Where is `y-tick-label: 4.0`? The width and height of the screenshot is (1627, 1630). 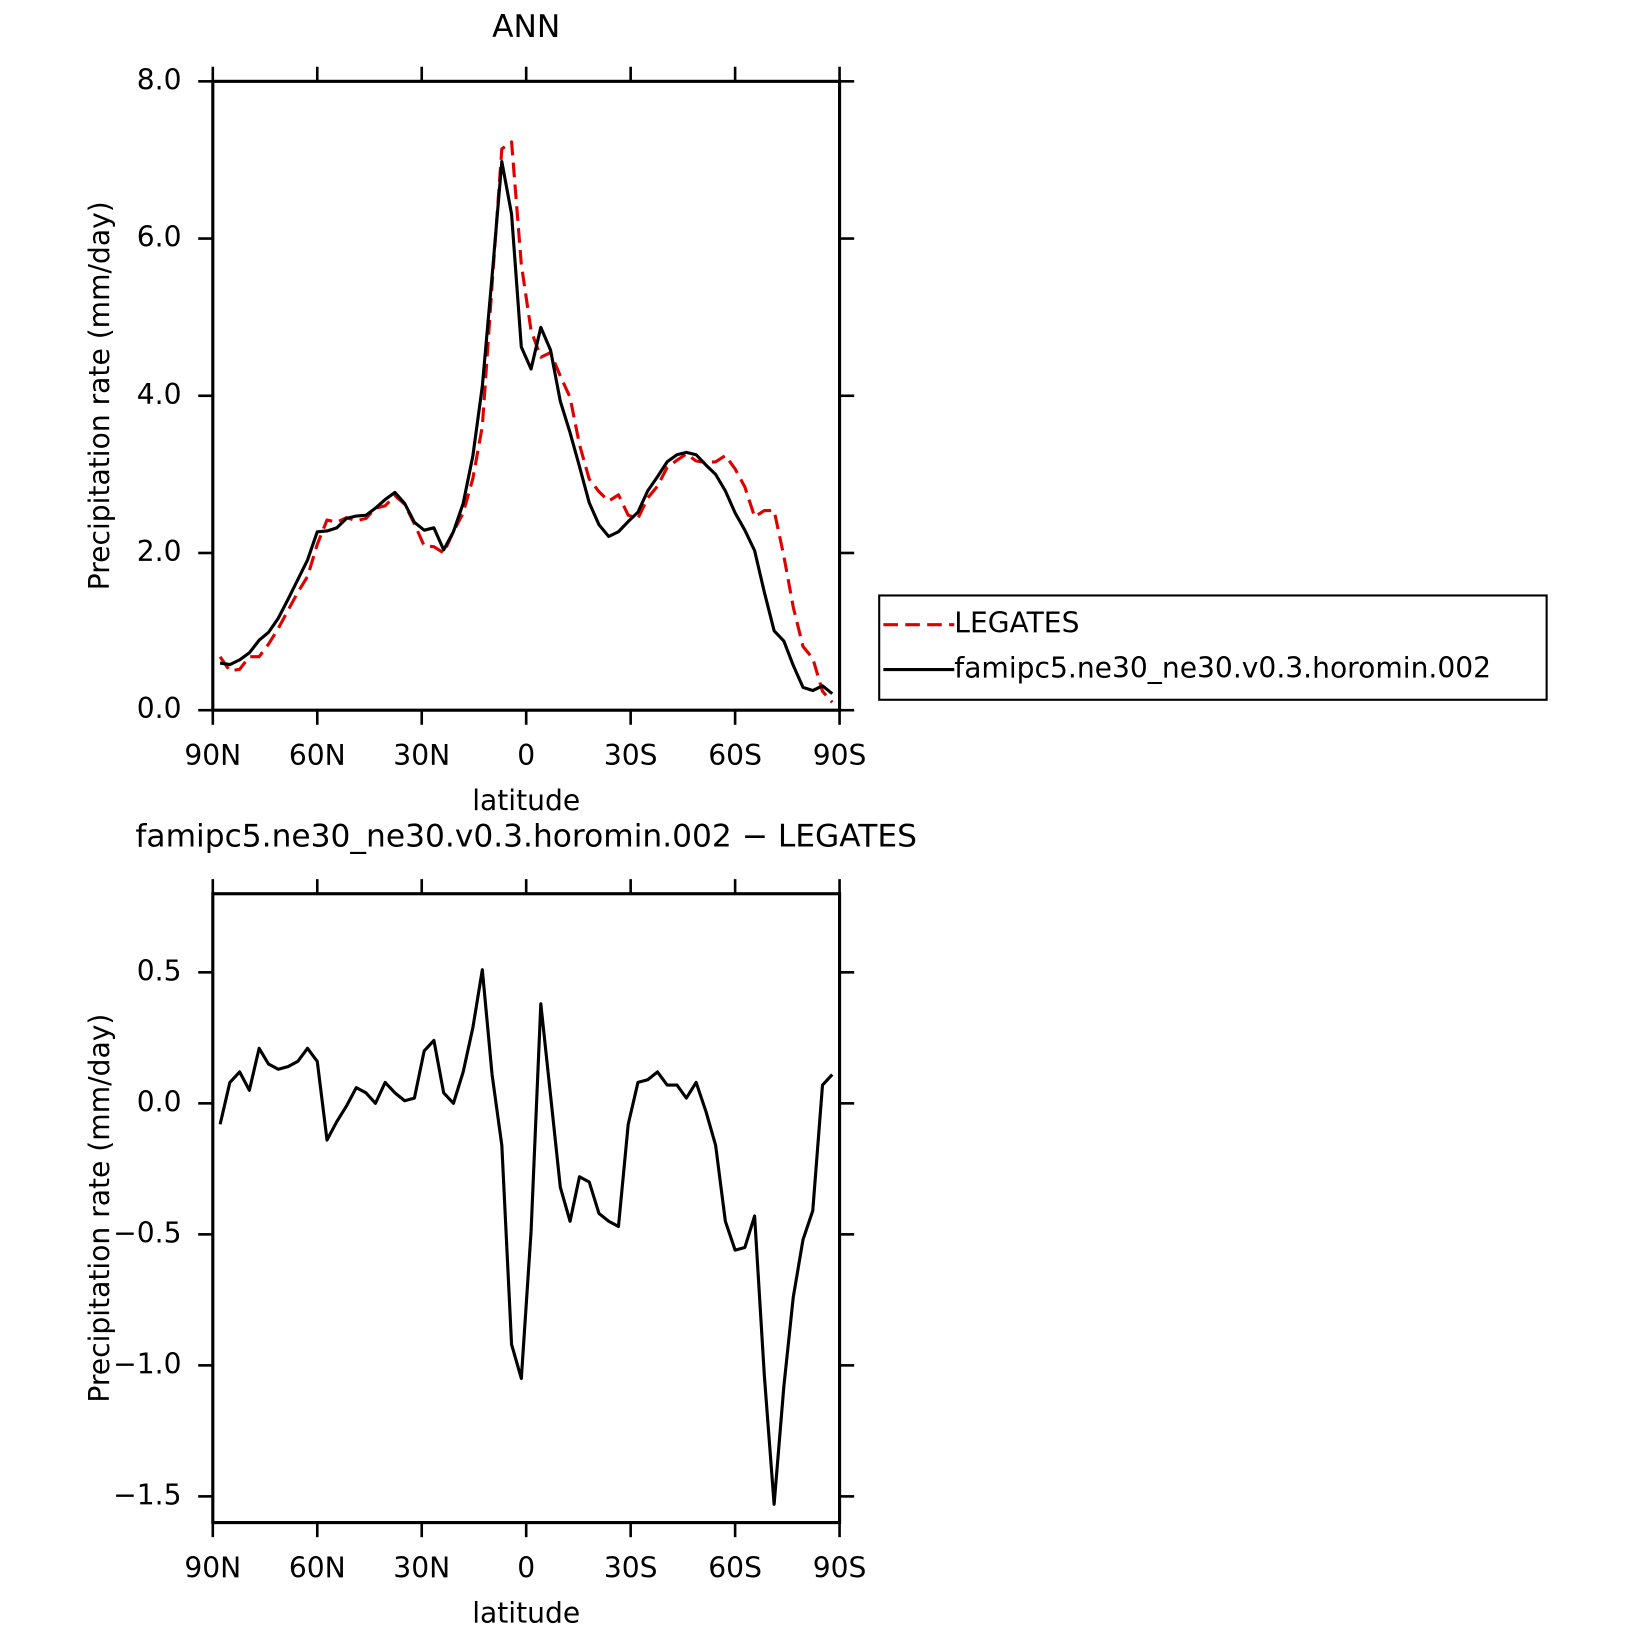 y-tick-label: 4.0 is located at coordinates (159, 394).